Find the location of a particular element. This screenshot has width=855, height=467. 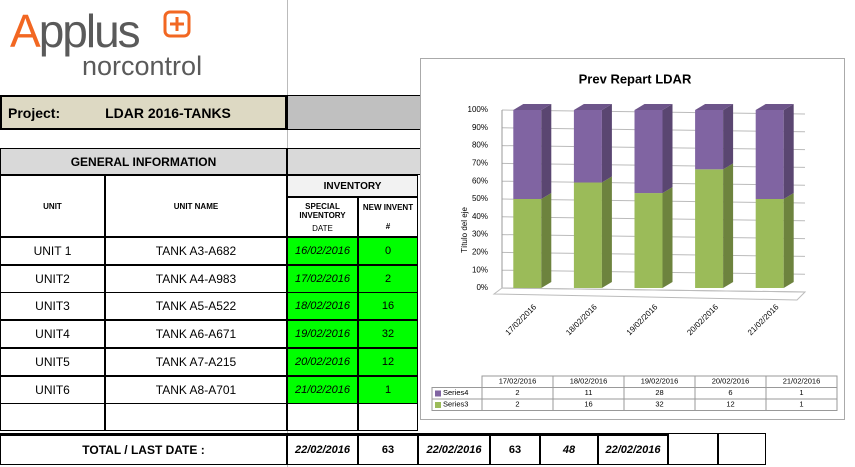

y-tick-label: 90% is located at coordinates (480, 127).